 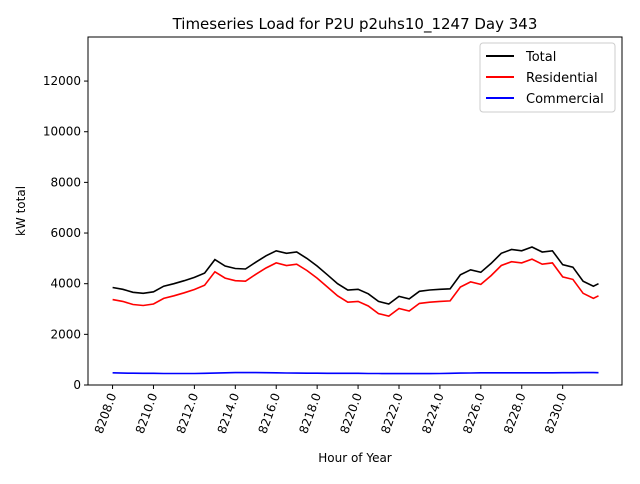 What do you see at coordinates (474, 413) in the screenshot?
I see `x-tick-label: 8226.0` at bounding box center [474, 413].